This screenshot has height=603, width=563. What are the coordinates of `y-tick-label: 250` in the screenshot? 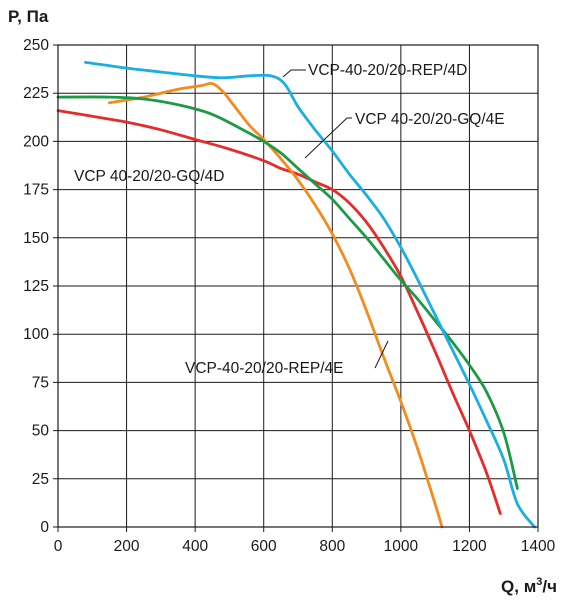 It's located at (36, 45).